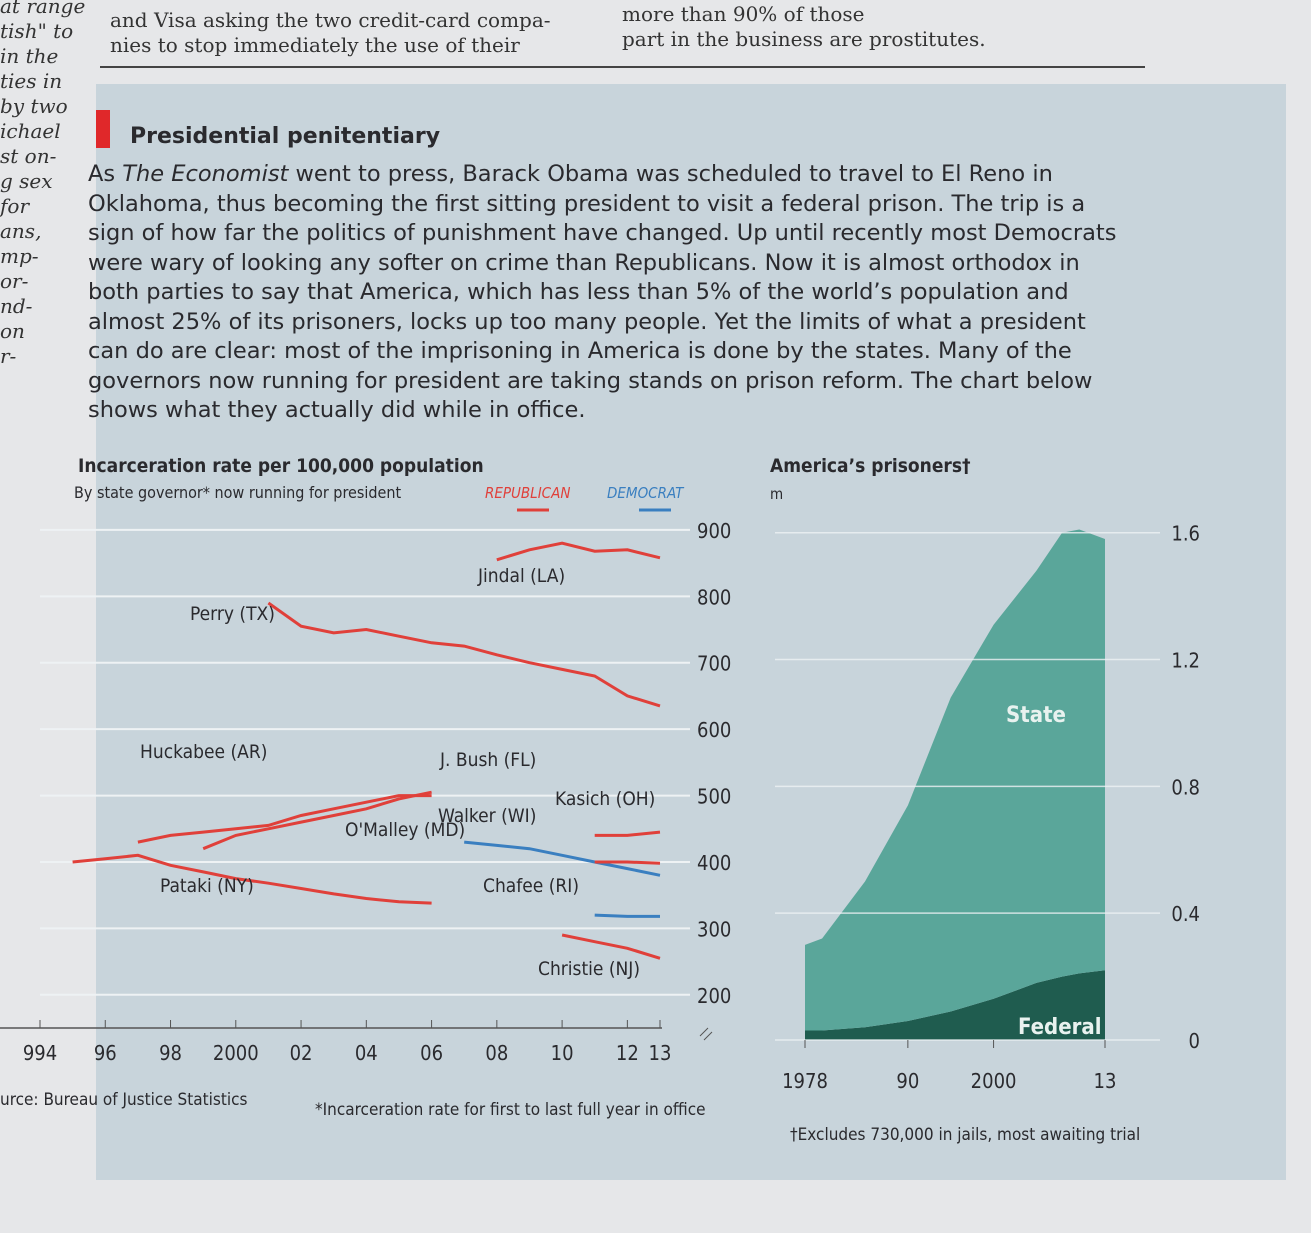 The height and width of the screenshot is (1233, 1311). What do you see at coordinates (205, 174) in the screenshot?
I see `body-text: The Economist` at bounding box center [205, 174].